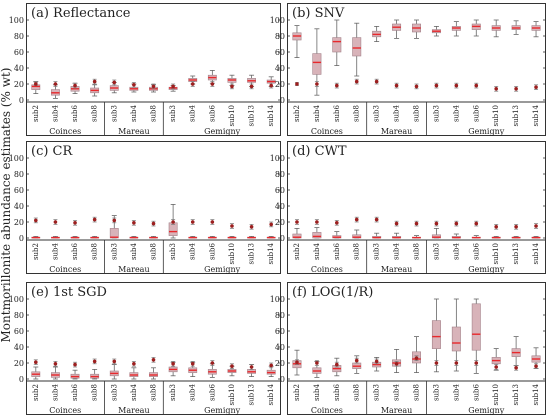  Describe the element at coordinates (65, 410) in the screenshot. I see `group-label: Coinces` at that location.